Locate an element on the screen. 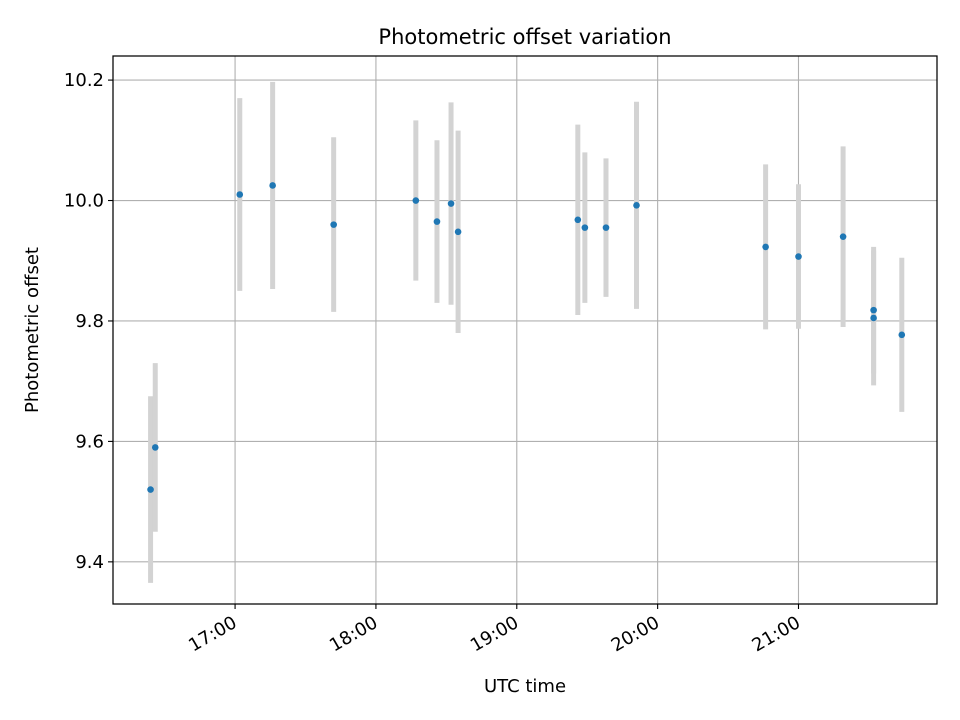 This screenshot has height=720, width=960. y-tick-label: 9.6 is located at coordinates (89, 441).